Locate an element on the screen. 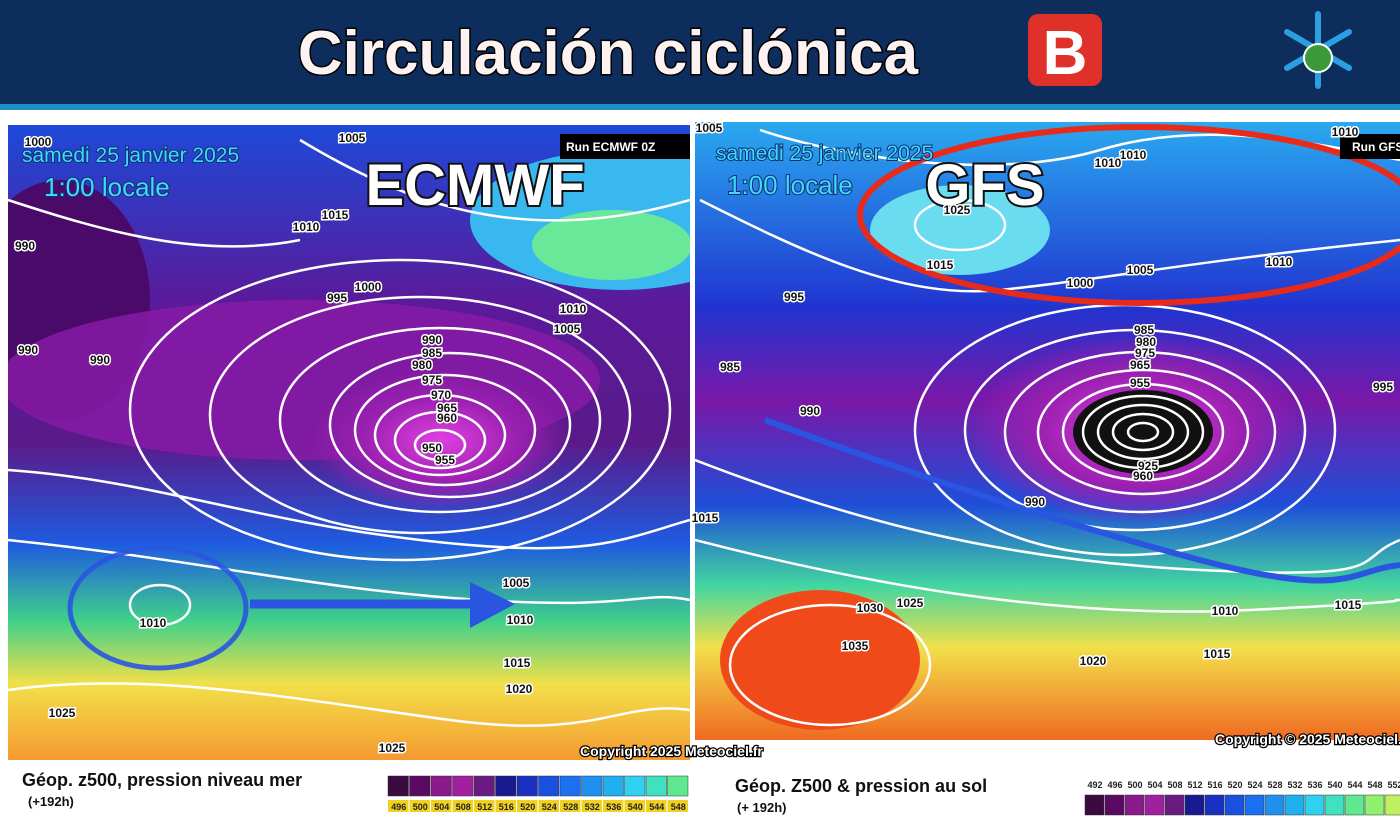 The height and width of the screenshot is (822, 1400). header-rule is located at coordinates (700, 107).